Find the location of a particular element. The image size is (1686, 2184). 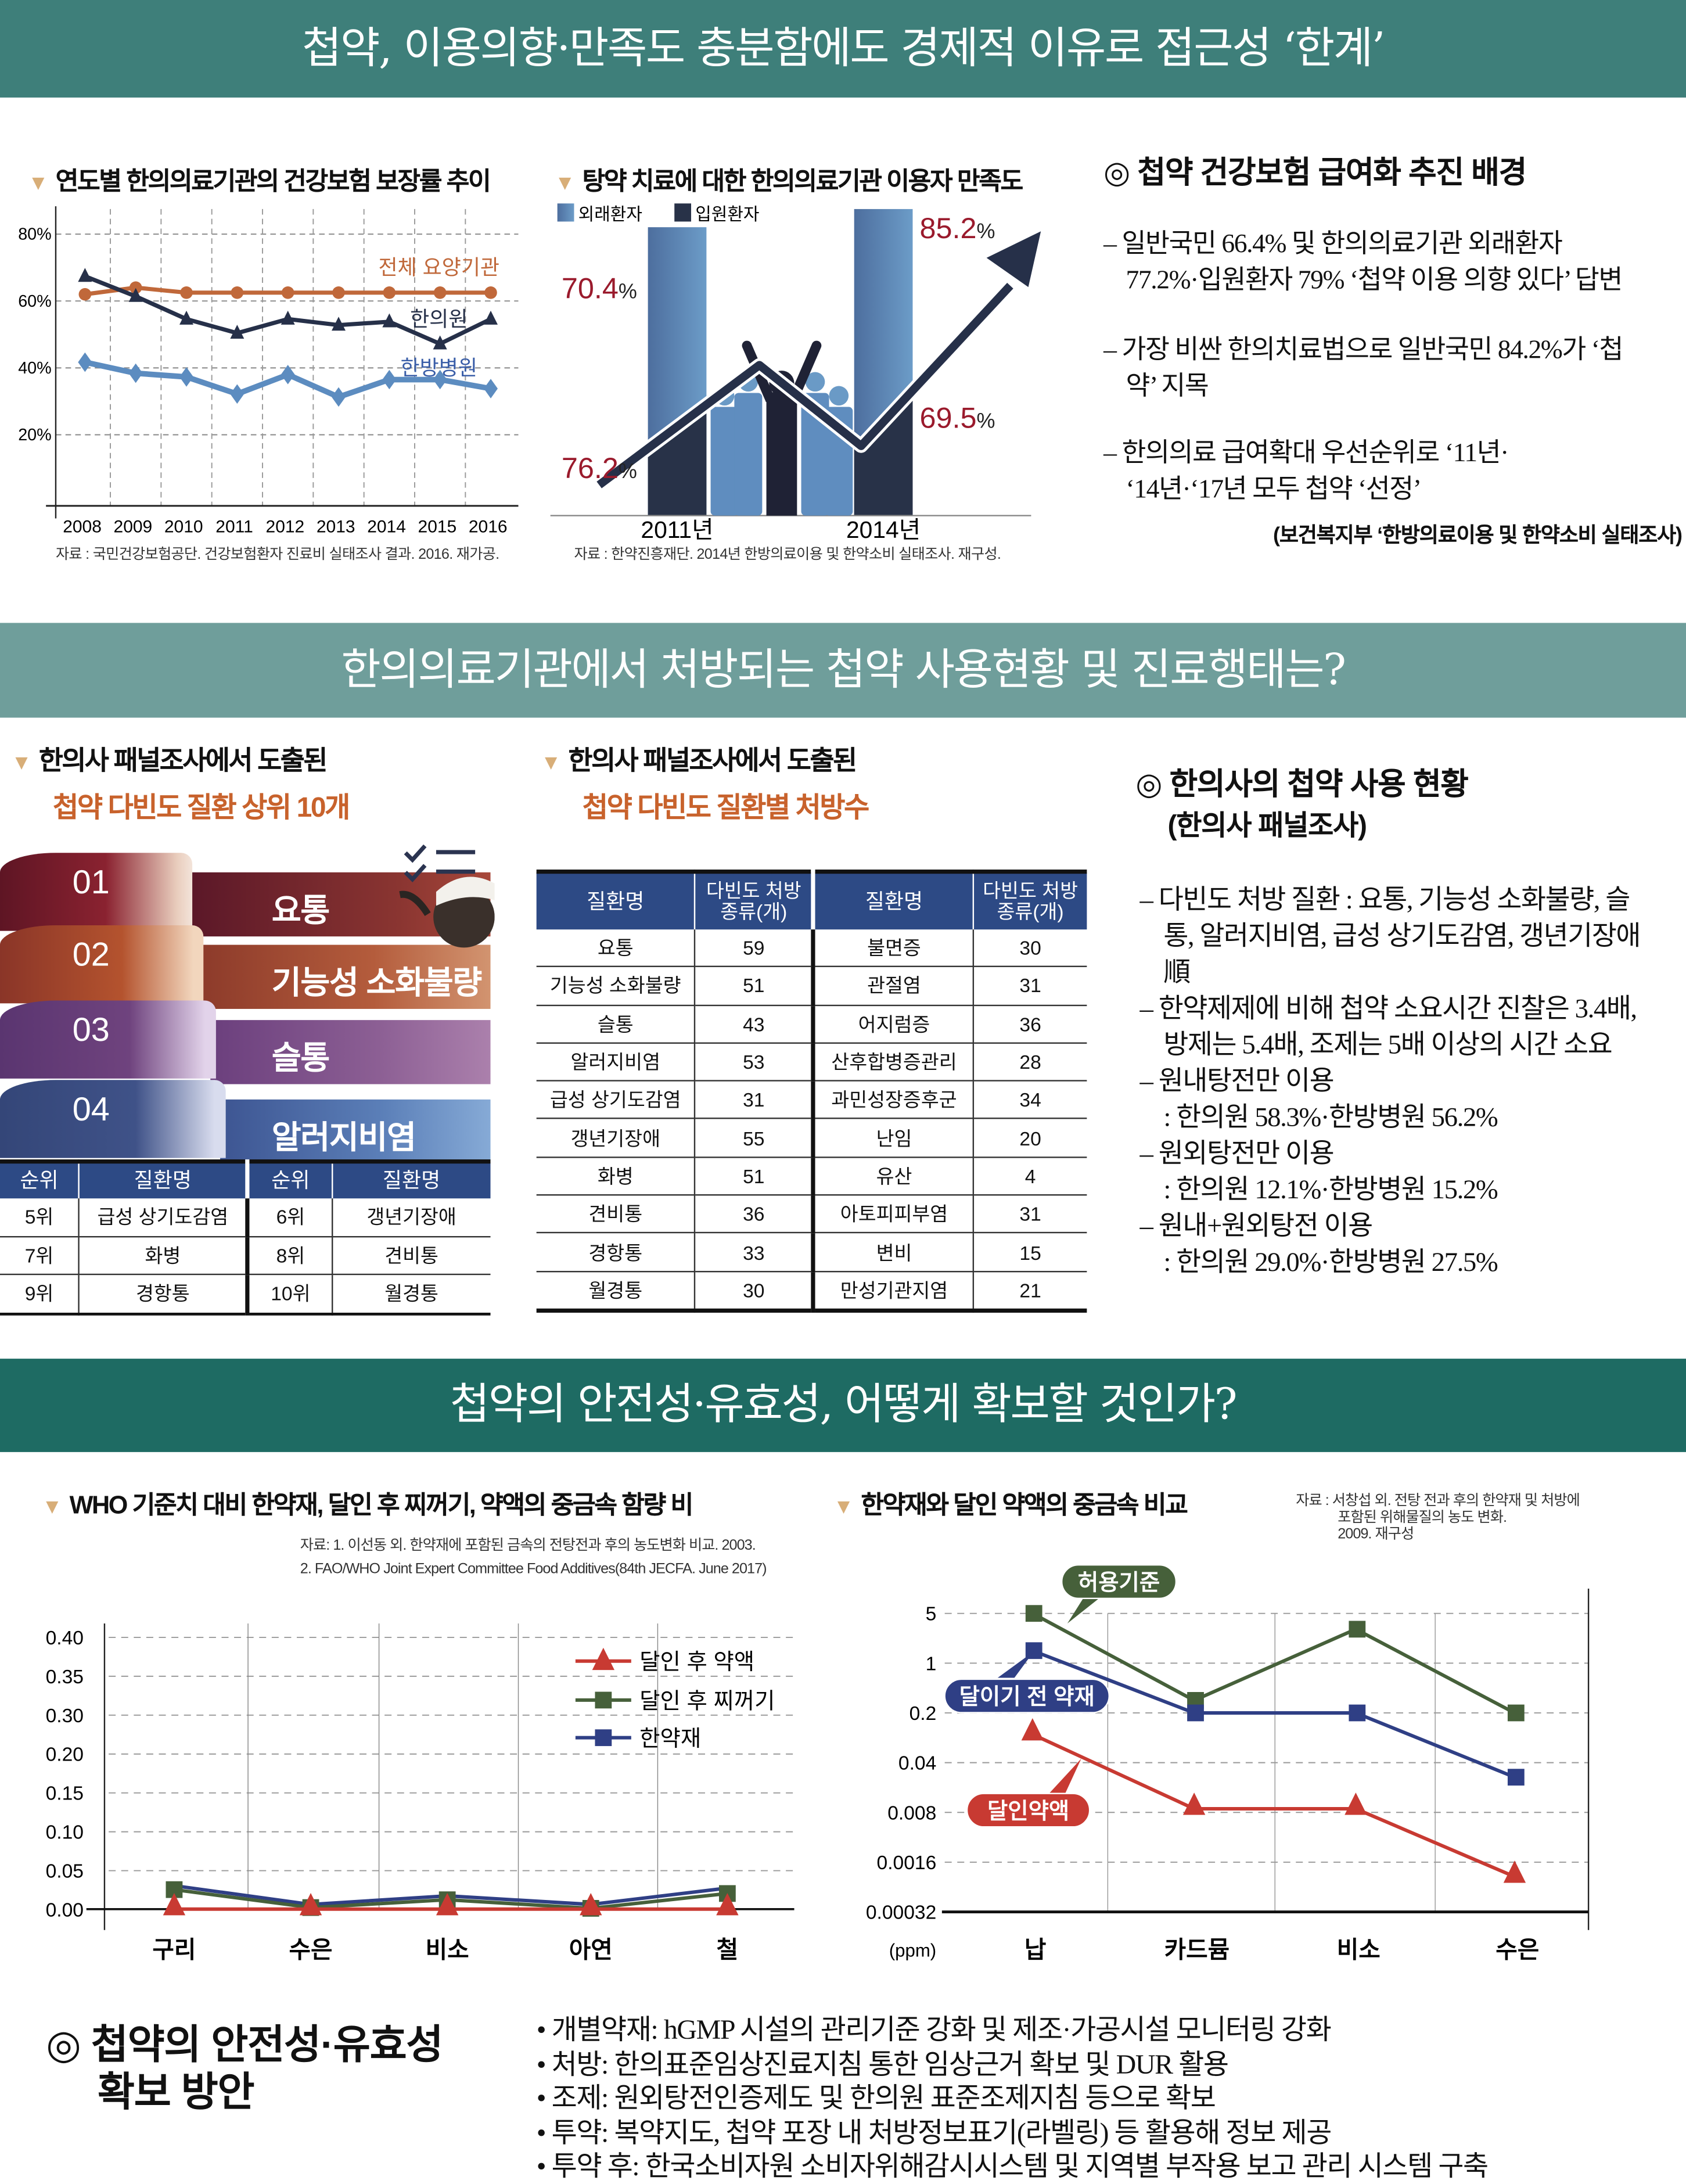

x-tick-label: 2012 is located at coordinates (286, 526).